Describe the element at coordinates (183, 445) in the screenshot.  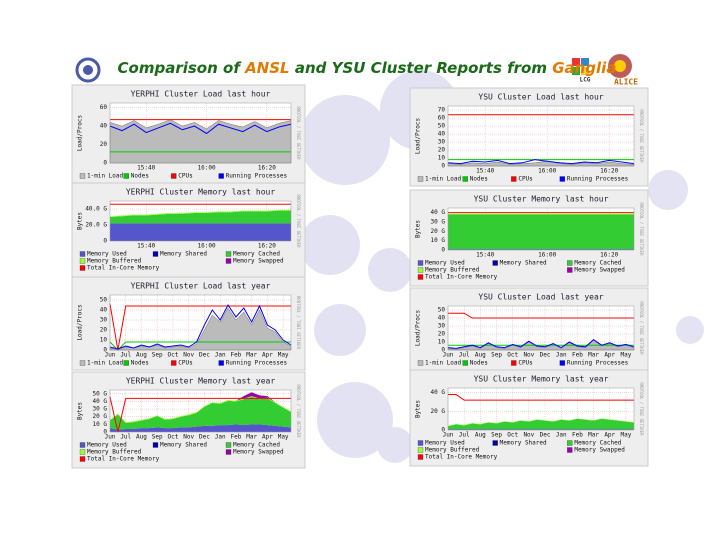
I see `legend-label: Memory Shared` at that location.